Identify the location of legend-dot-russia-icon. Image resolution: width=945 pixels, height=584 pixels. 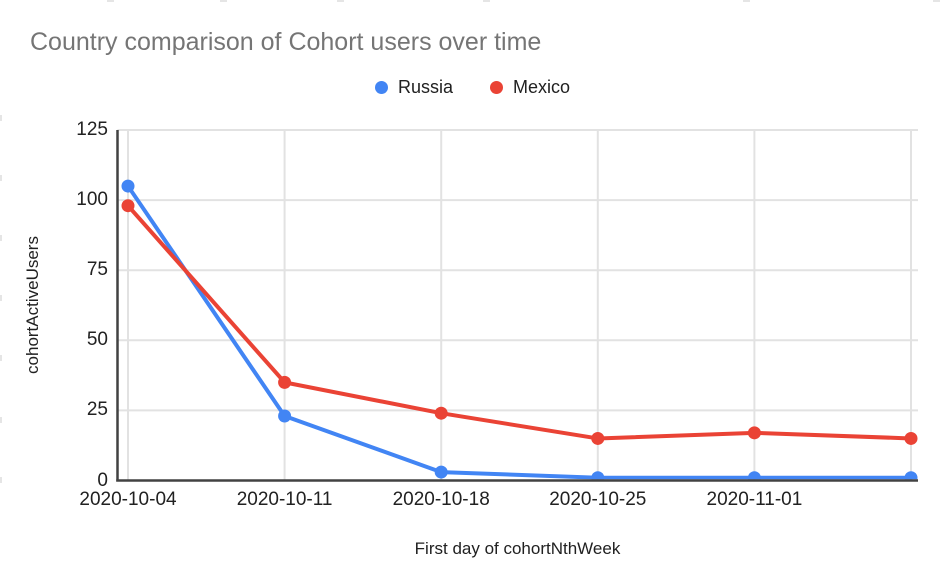
(381, 87).